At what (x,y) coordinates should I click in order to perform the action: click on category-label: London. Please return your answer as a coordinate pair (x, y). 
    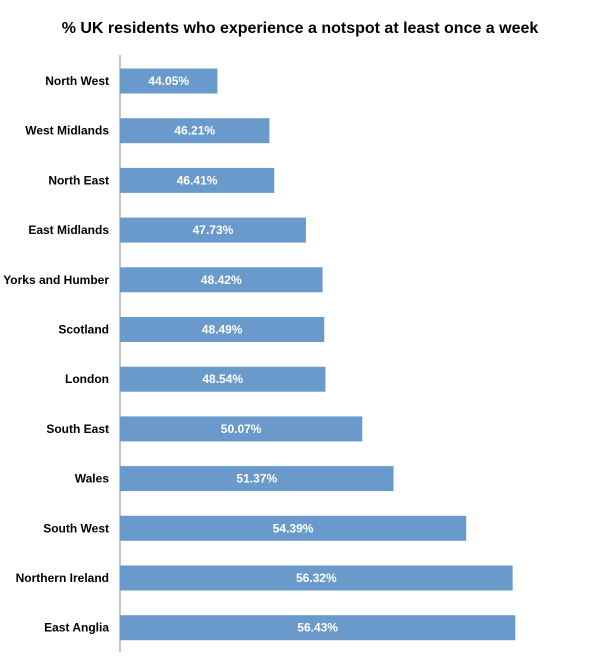
    Looking at the image, I should click on (87, 379).